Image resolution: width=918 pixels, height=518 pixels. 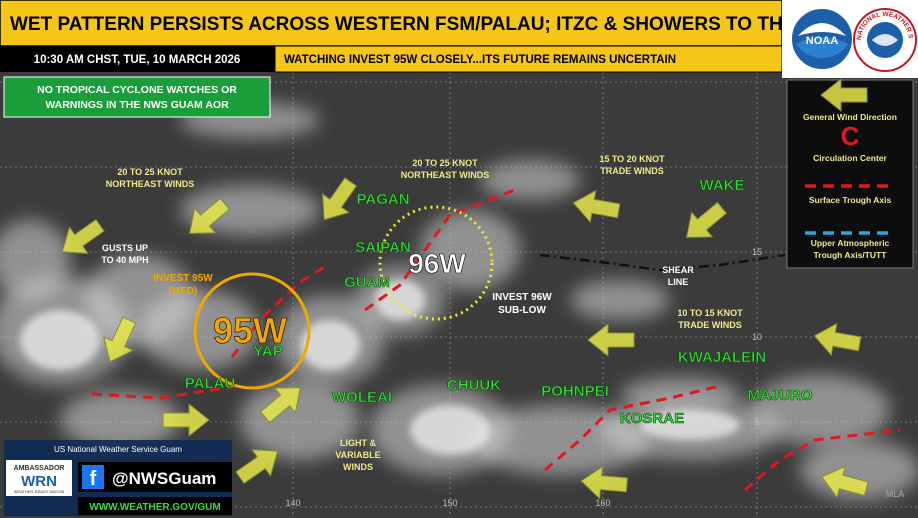 What do you see at coordinates (850, 243) in the screenshot?
I see `legend-upper-trough: Upper Atmospheric` at bounding box center [850, 243].